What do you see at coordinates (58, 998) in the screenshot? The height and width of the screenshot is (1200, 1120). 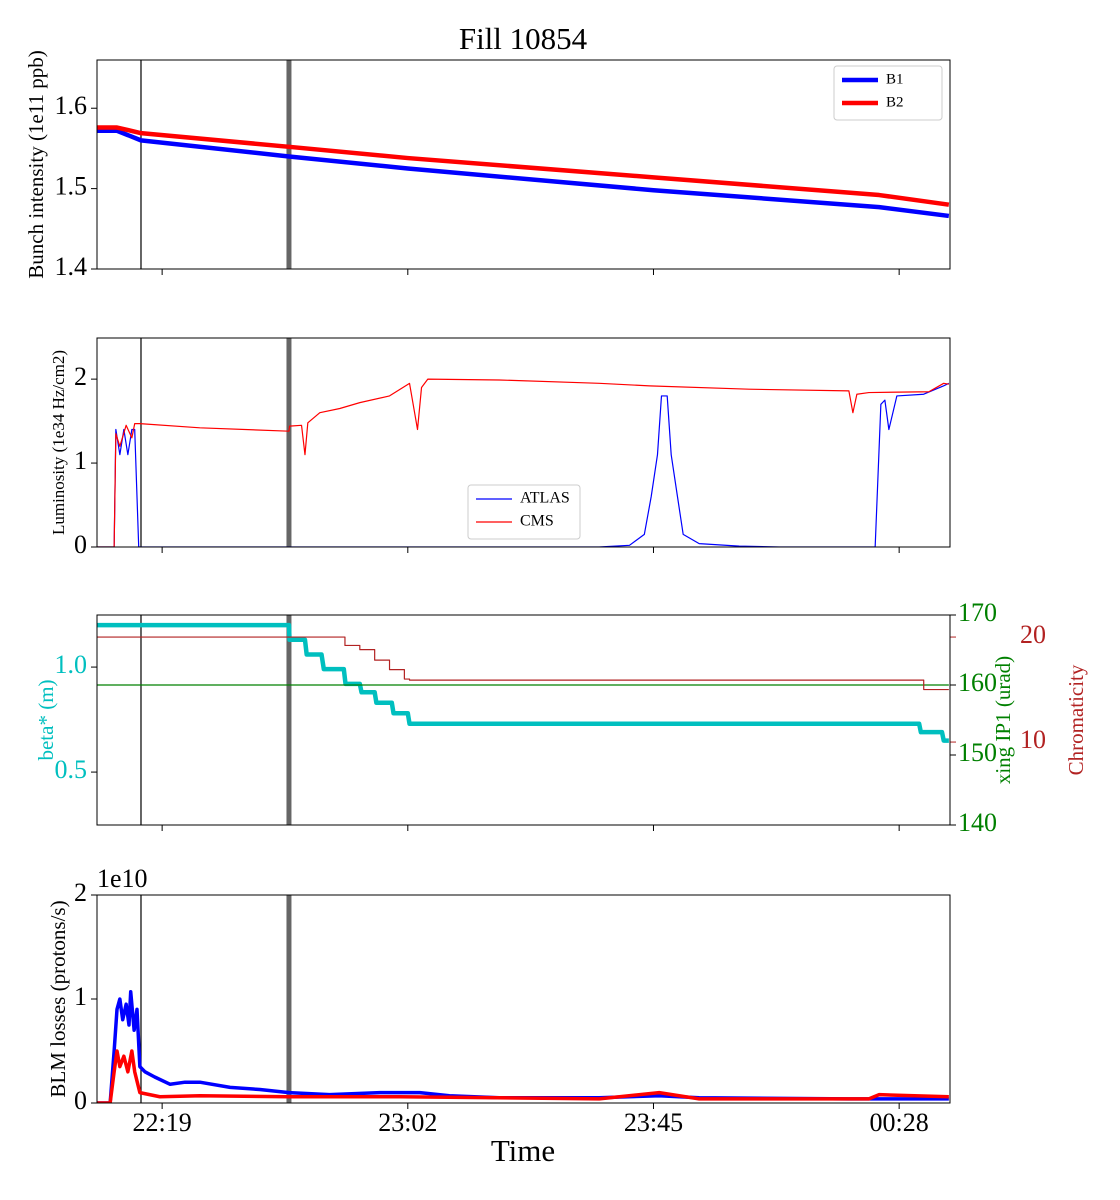 I see `y-axis-label: BLM losses (protons/s)` at bounding box center [58, 998].